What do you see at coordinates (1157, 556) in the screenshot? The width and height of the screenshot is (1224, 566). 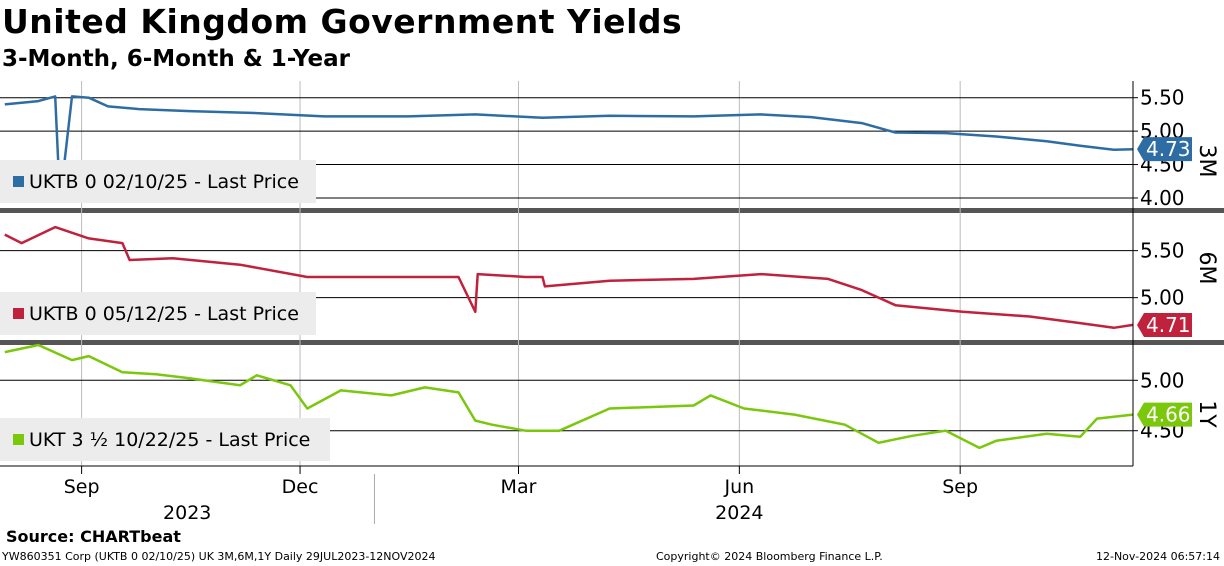 I see `footer-timestamp: 12-Nov-2024 06:57:14` at bounding box center [1157, 556].